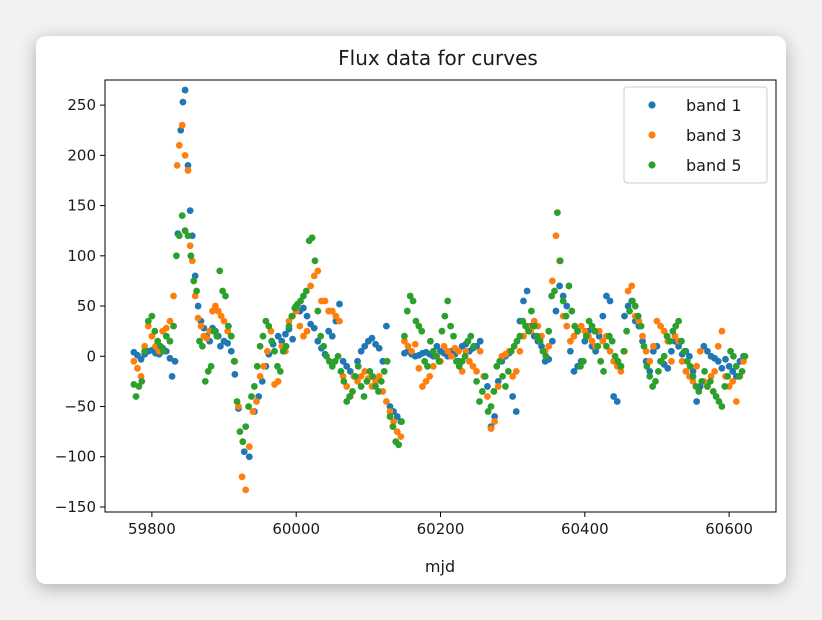  I want to click on legend-label: band 1, so click(714, 105).